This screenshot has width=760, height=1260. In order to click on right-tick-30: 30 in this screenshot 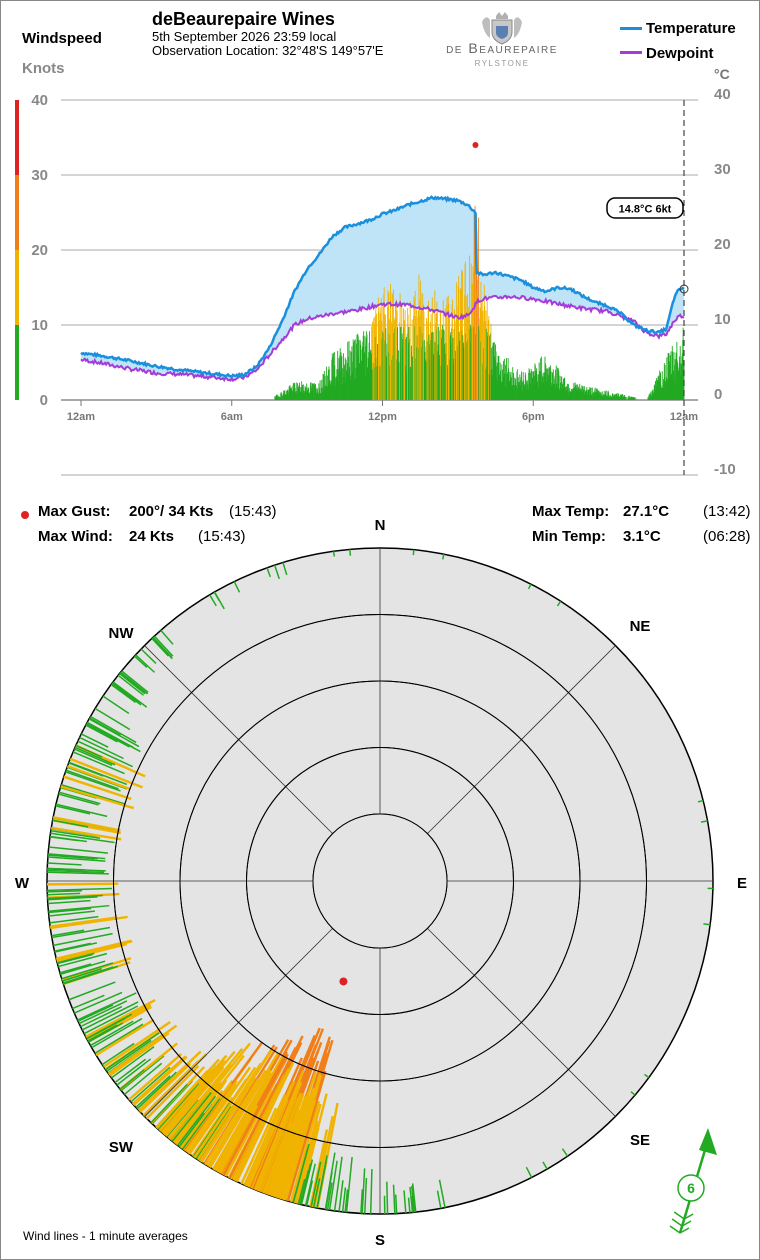, I will do `click(722, 169)`.